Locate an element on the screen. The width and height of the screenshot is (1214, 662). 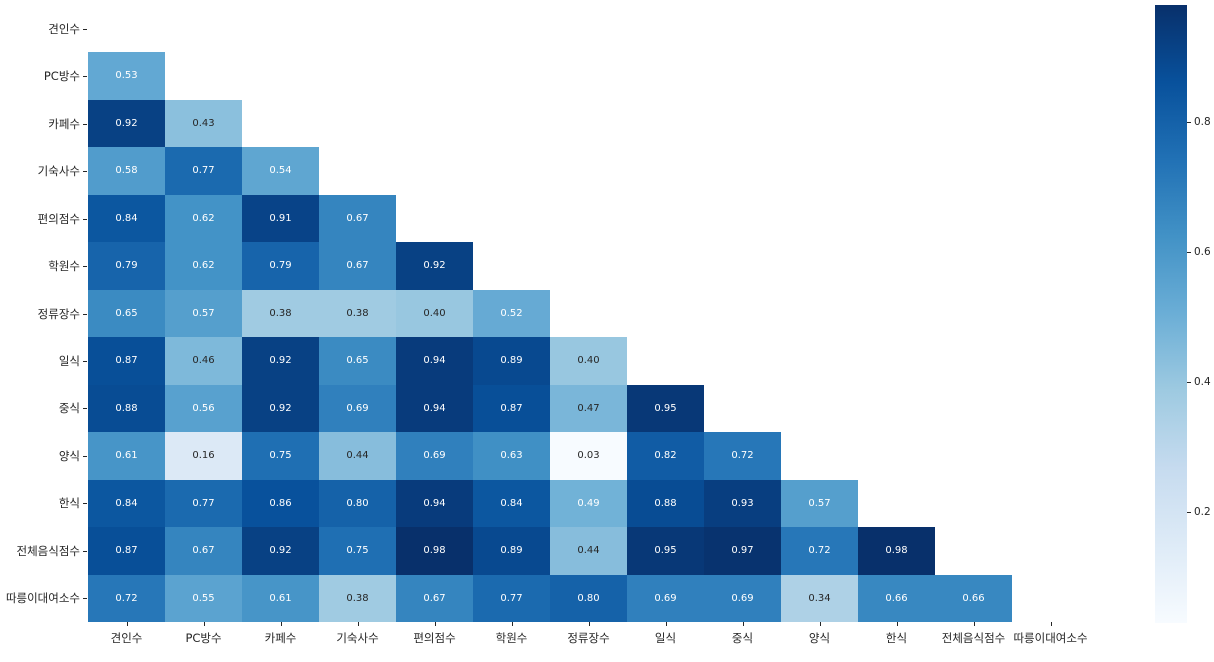
x-tick-label: 일식 is located at coordinates (665, 638).